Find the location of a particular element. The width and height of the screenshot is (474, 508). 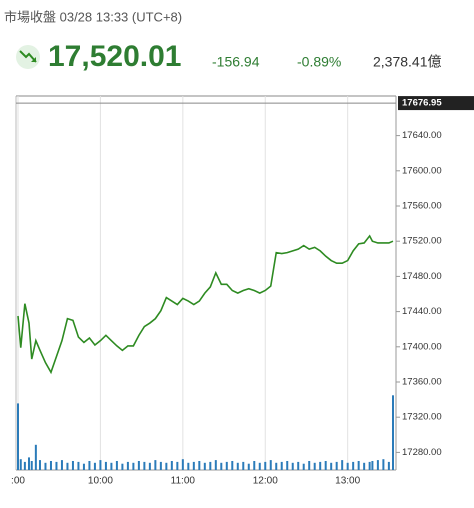

y-tick-label: 17480.00 is located at coordinates (422, 276).